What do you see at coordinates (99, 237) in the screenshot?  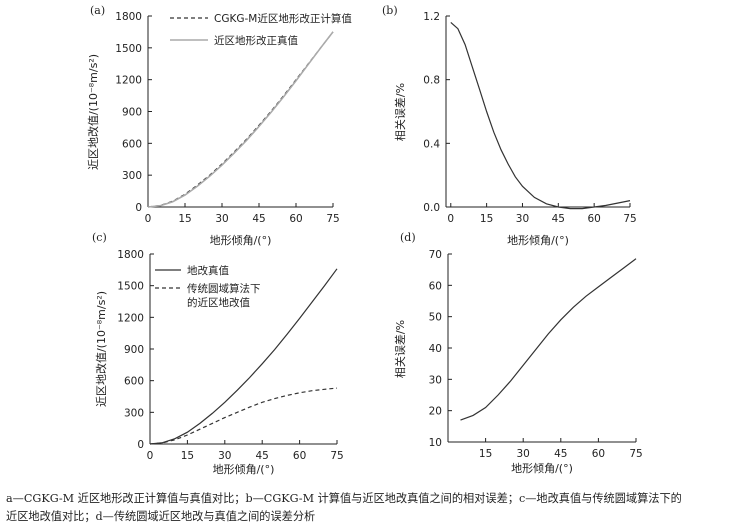 I see `panel-label: (c)` at bounding box center [99, 237].